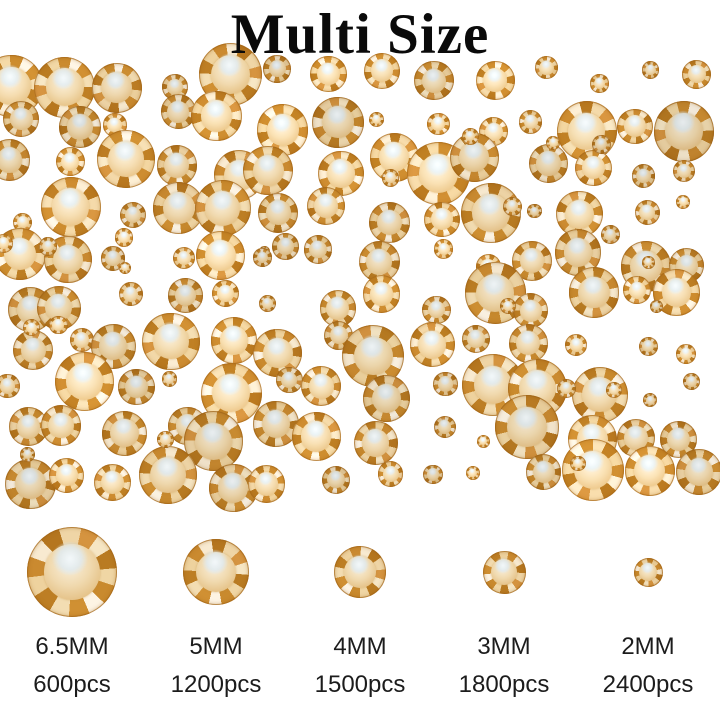 The height and width of the screenshot is (720, 720). I want to click on pieces-label: 600pcs, so click(72, 684).